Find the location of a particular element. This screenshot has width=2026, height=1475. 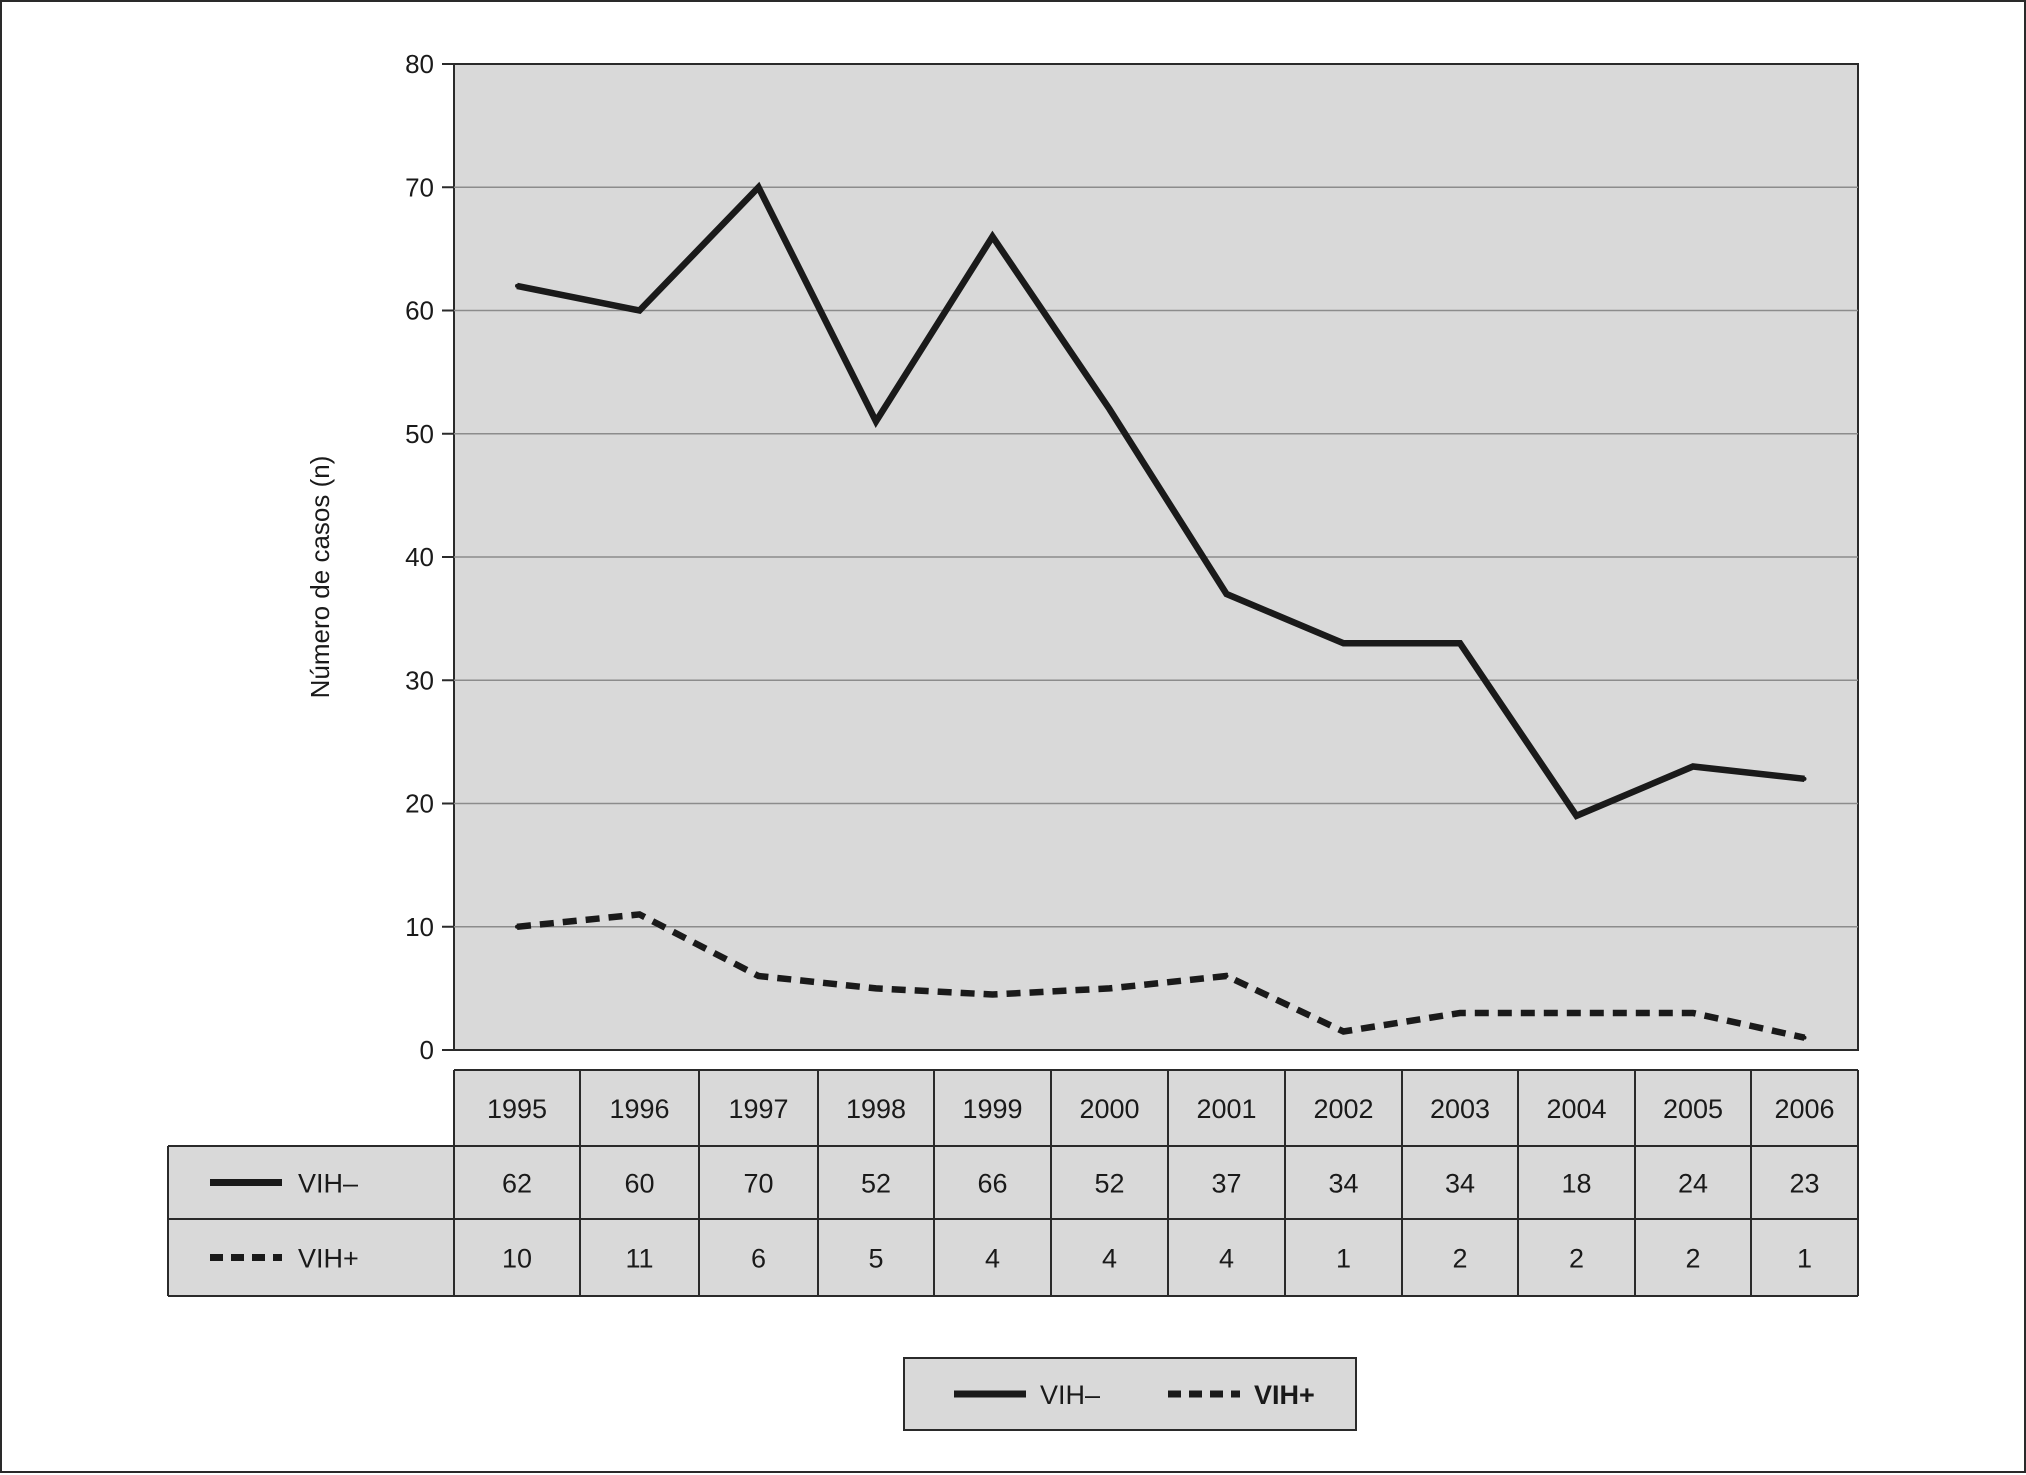

table-header-row-bg is located at coordinates (1156, 1108).